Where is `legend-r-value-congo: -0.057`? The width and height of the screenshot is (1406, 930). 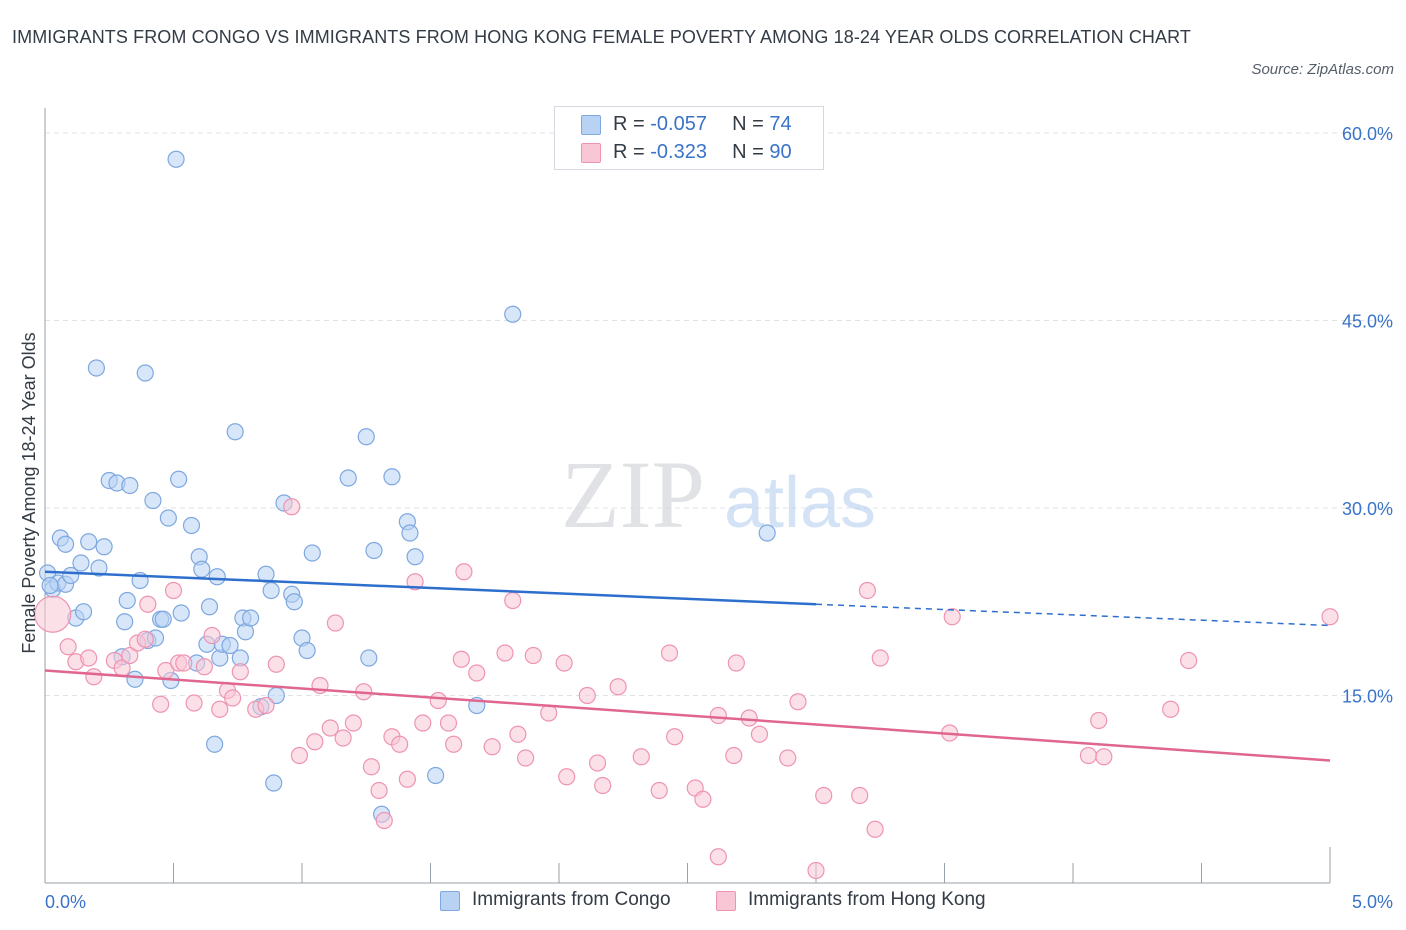
legend-r-value-congo: -0.057 is located at coordinates (678, 124).